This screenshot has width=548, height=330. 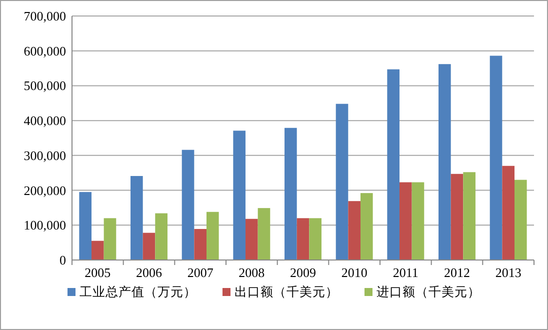 I want to click on y-tick-label: 600,000, so click(x=45, y=50).